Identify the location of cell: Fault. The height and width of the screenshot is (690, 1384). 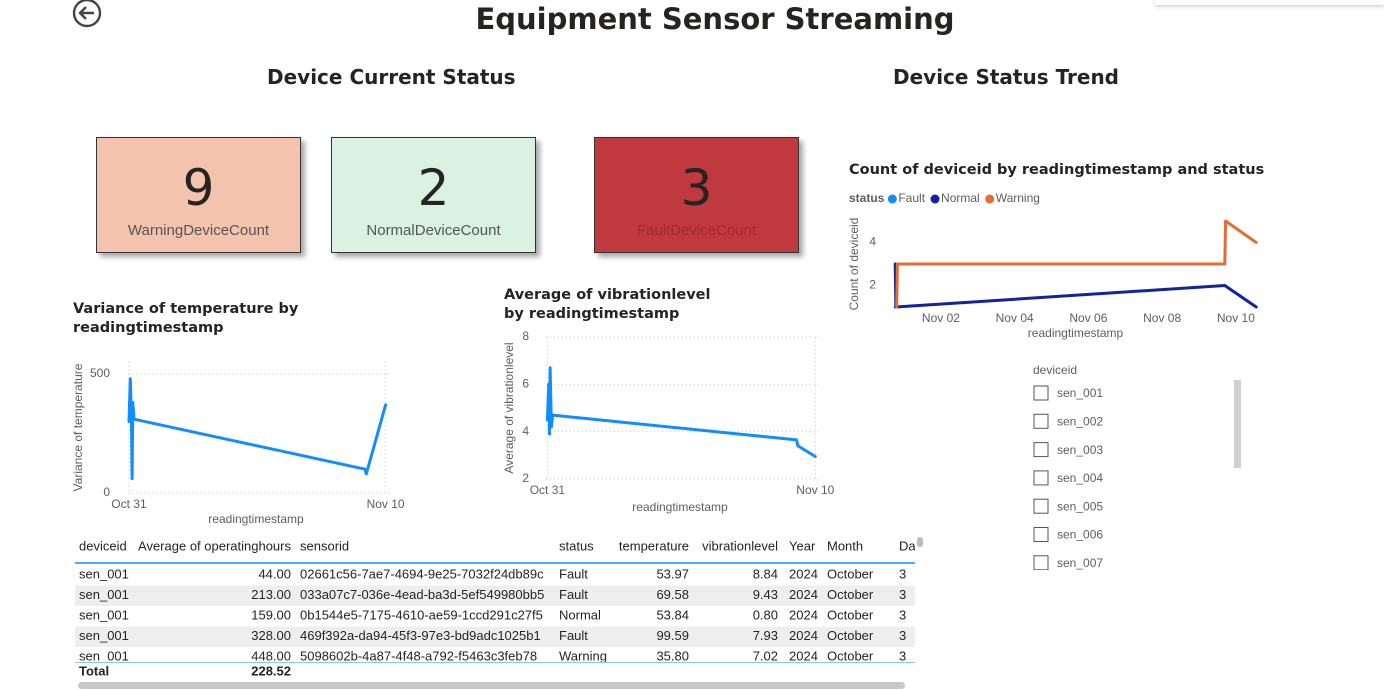
(573, 635).